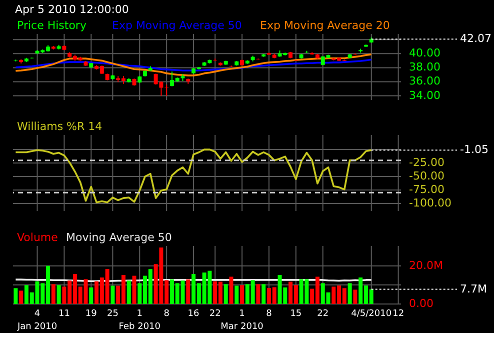  Describe the element at coordinates (426, 189) in the screenshot. I see `y-tick-label: -75.00` at that location.